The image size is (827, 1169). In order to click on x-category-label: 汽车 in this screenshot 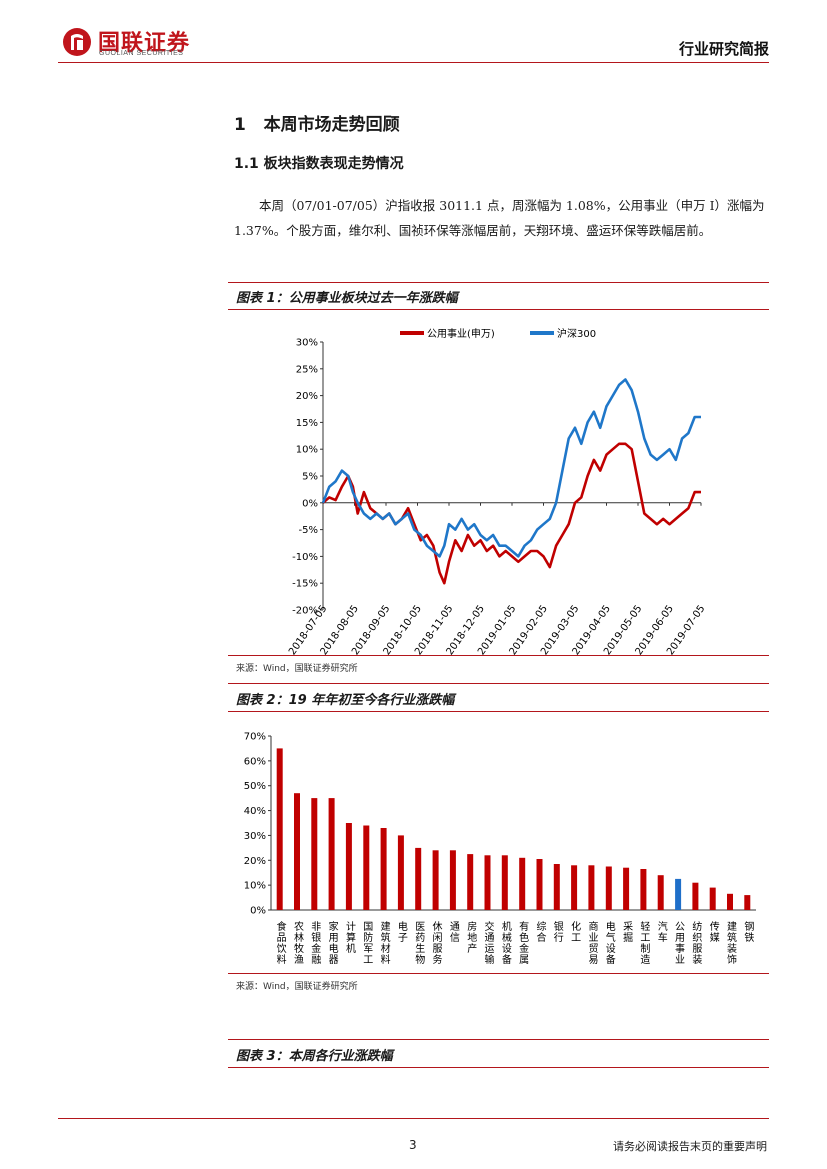, I will do `click(661, 931)`.